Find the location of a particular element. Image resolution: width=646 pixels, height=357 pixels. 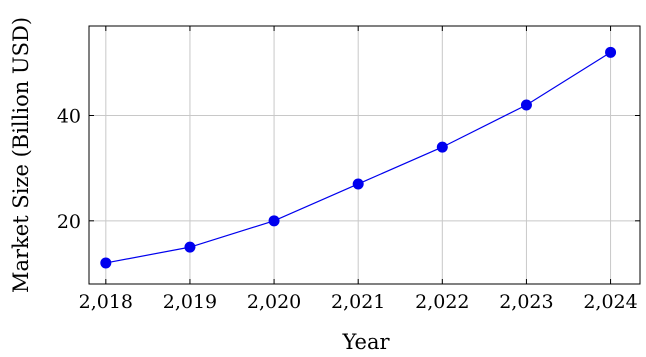

x-tick-label: 2,019 is located at coordinates (190, 302).